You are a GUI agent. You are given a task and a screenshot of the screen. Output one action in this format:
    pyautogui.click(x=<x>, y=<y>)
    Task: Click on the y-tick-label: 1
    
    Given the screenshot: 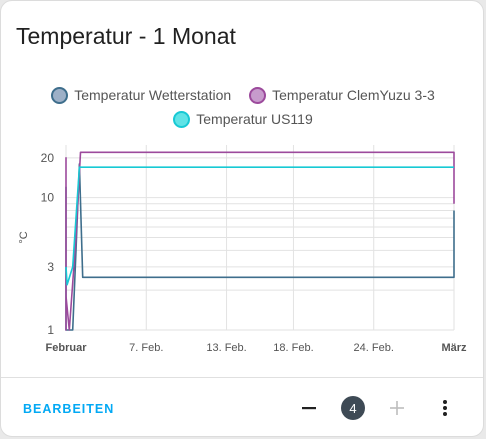 What is the action you would take?
    pyautogui.click(x=50, y=330)
    